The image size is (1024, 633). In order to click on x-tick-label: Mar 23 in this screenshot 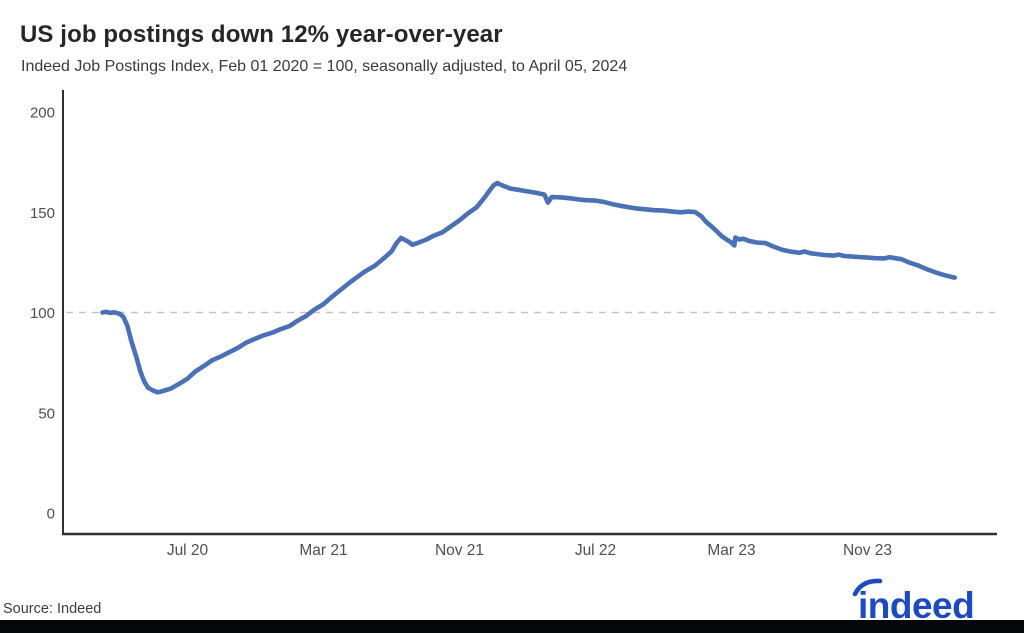, I will do `click(731, 550)`.